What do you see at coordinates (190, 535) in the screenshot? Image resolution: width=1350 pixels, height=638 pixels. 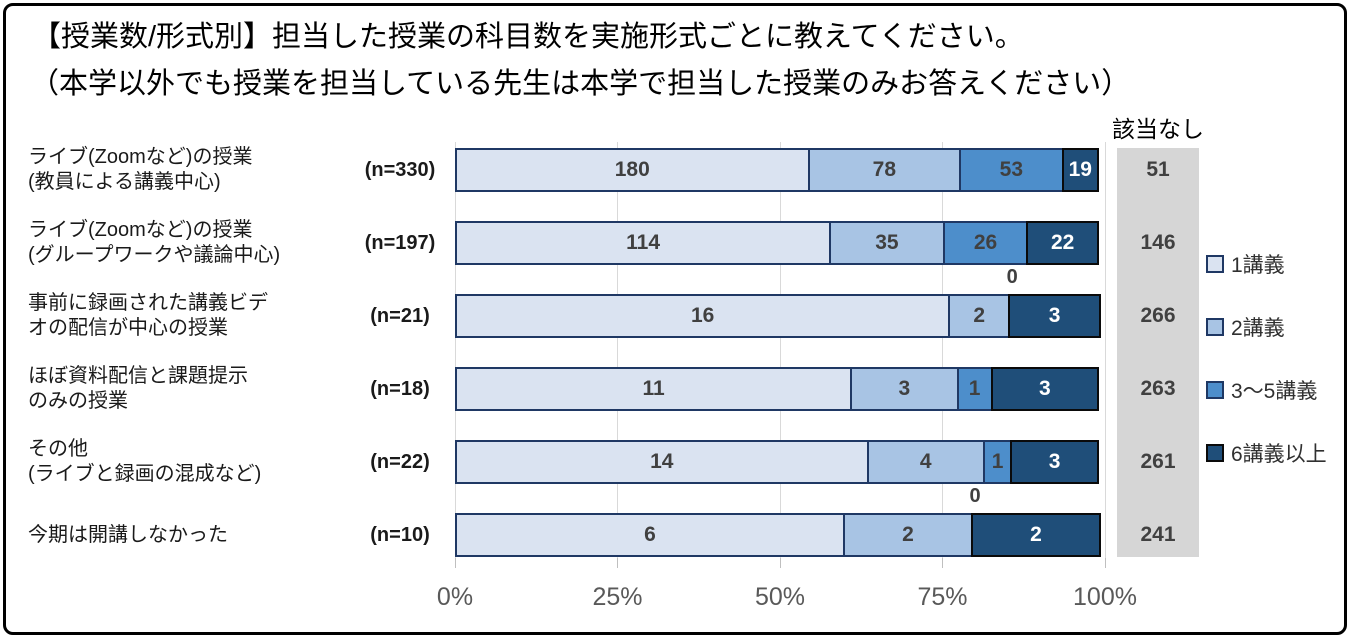 I see `category-label: 今期は開講しなかった` at bounding box center [190, 535].